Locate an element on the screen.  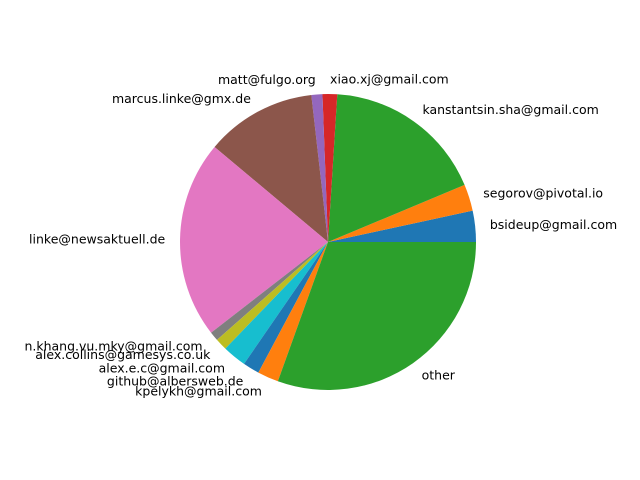
pie-label-kpelykh-gmail-com: kpelykh@gmail.com is located at coordinates (198, 390).